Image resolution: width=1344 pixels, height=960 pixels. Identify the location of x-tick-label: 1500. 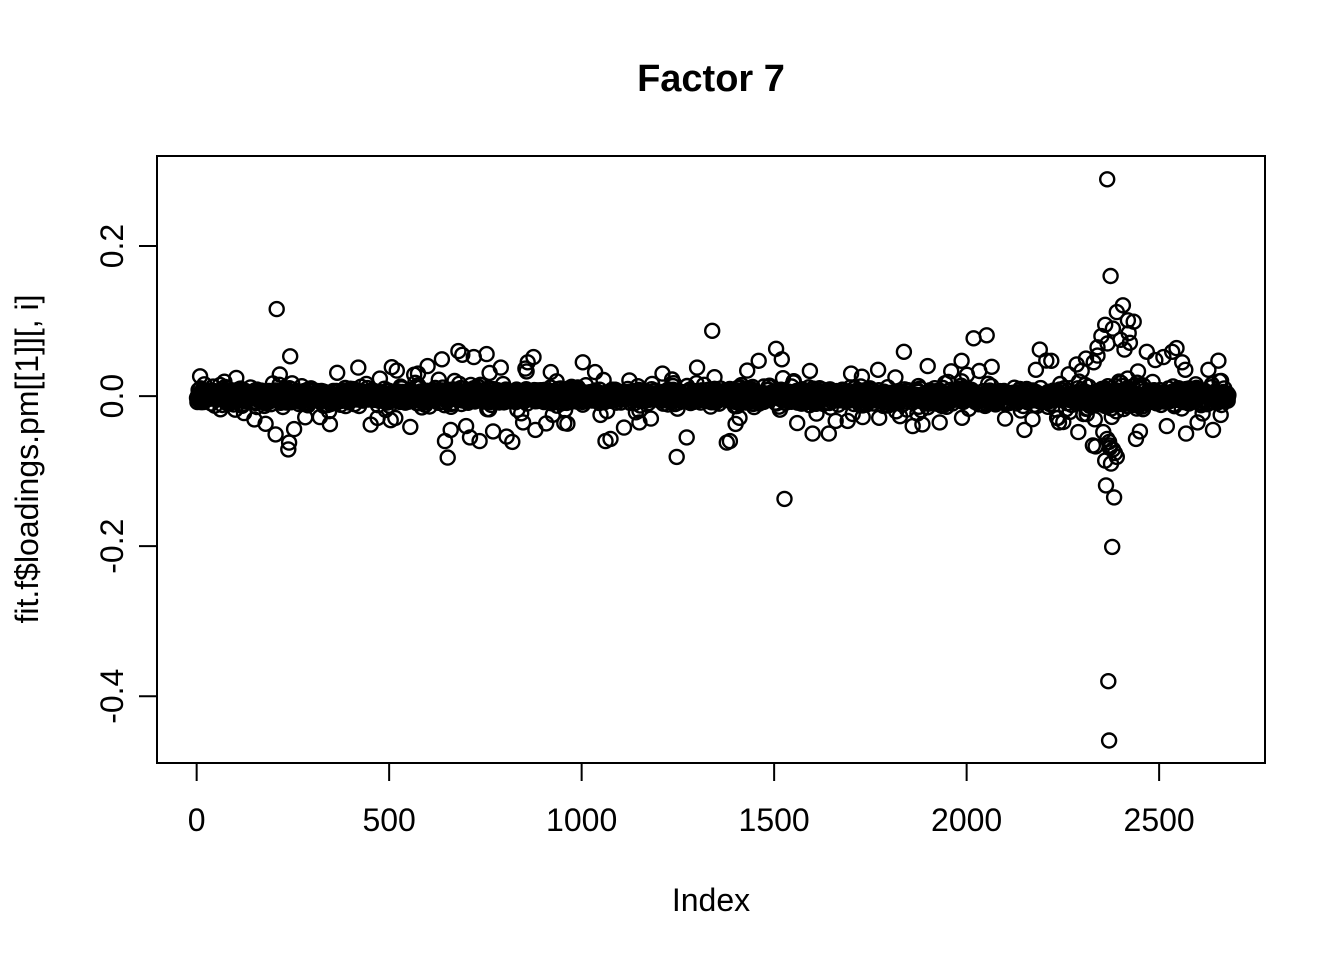
(774, 820).